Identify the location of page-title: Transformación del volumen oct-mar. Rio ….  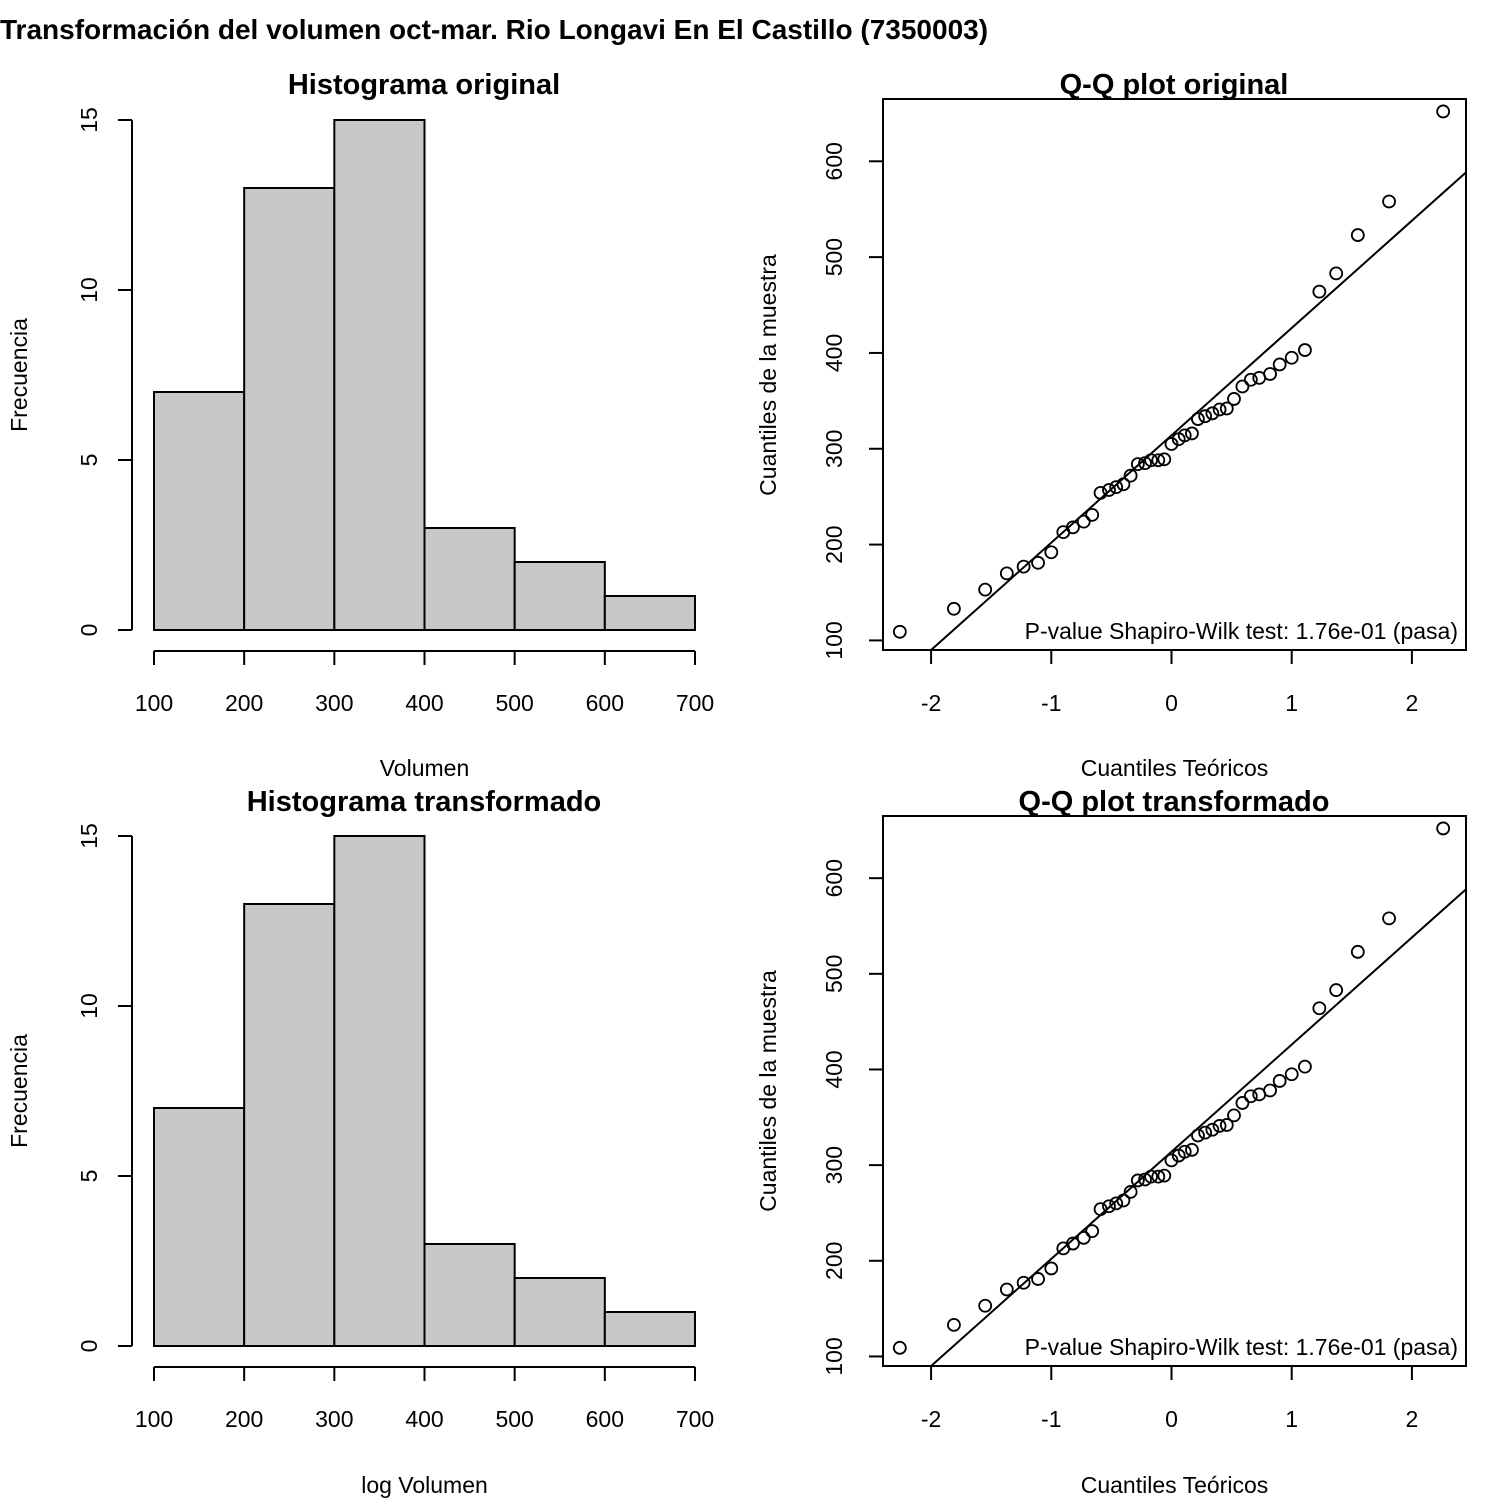
(494, 29).